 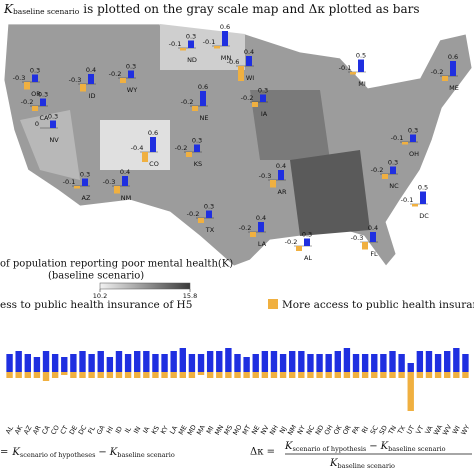 What do you see at coordinates (137, 148) in the screenshot?
I see `map-bar-label: -0.4` at bounding box center [137, 148].